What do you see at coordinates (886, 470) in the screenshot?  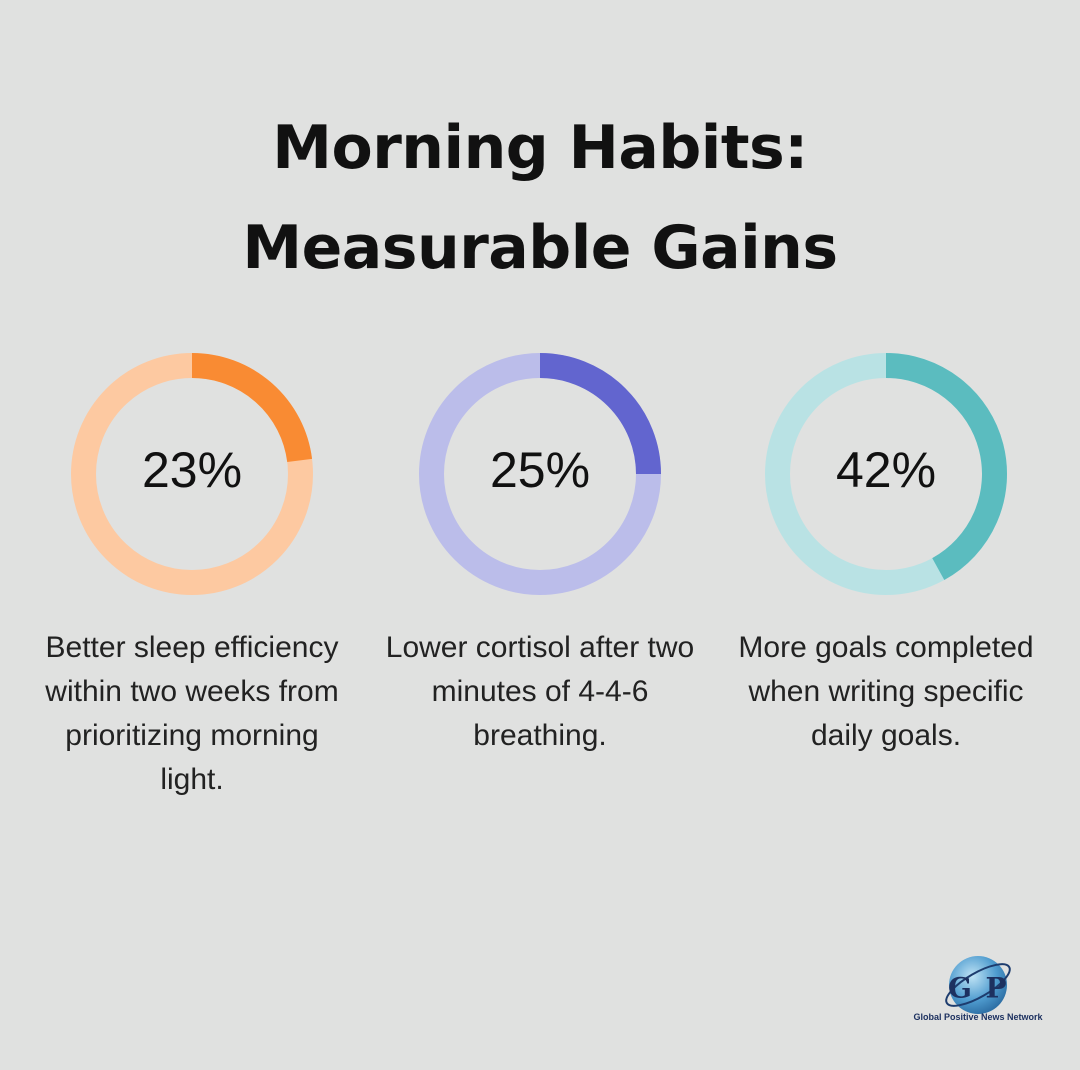 I see `value-label: 42%` at bounding box center [886, 470].